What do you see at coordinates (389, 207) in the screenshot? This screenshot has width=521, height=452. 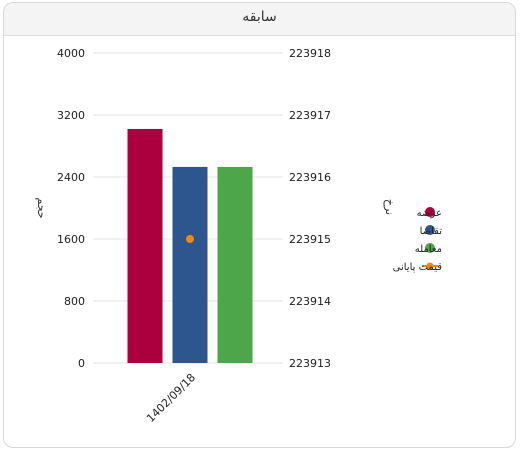 I see `y-right-axis-title: نرخ` at bounding box center [389, 207].